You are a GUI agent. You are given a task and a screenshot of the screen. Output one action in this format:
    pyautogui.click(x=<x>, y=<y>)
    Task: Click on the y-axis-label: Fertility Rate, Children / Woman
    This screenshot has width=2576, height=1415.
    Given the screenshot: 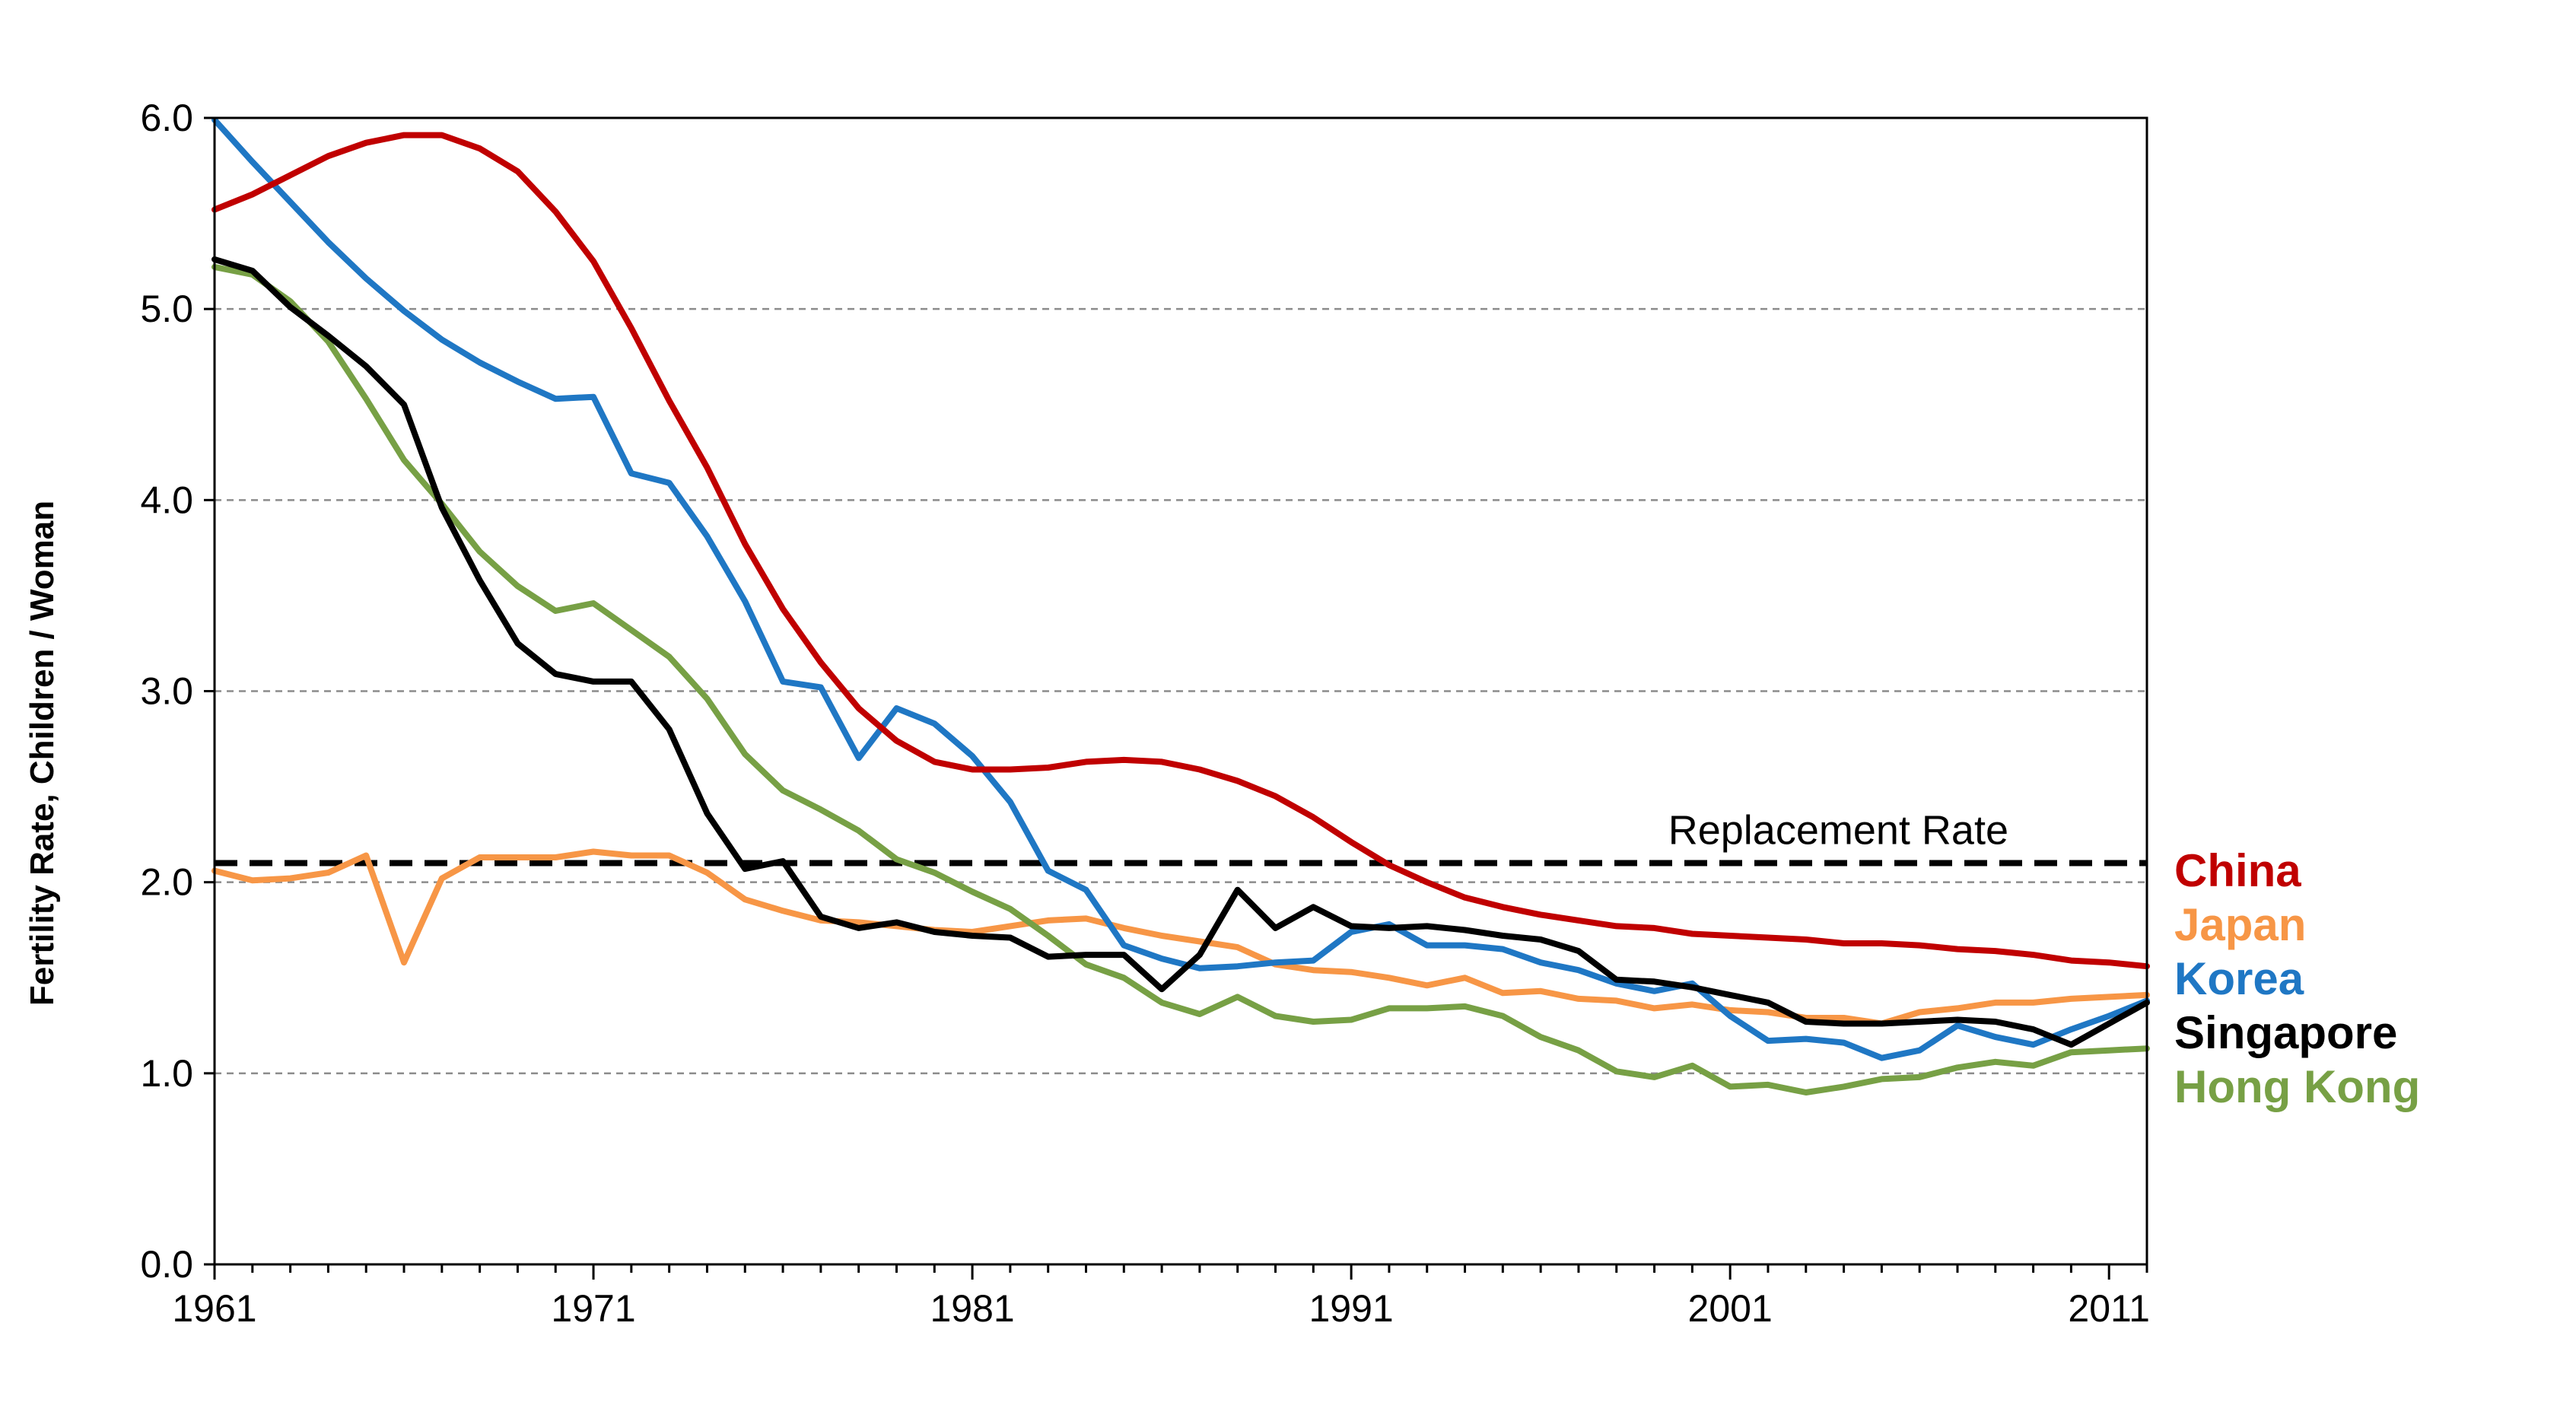 What is the action you would take?
    pyautogui.click(x=42, y=753)
    